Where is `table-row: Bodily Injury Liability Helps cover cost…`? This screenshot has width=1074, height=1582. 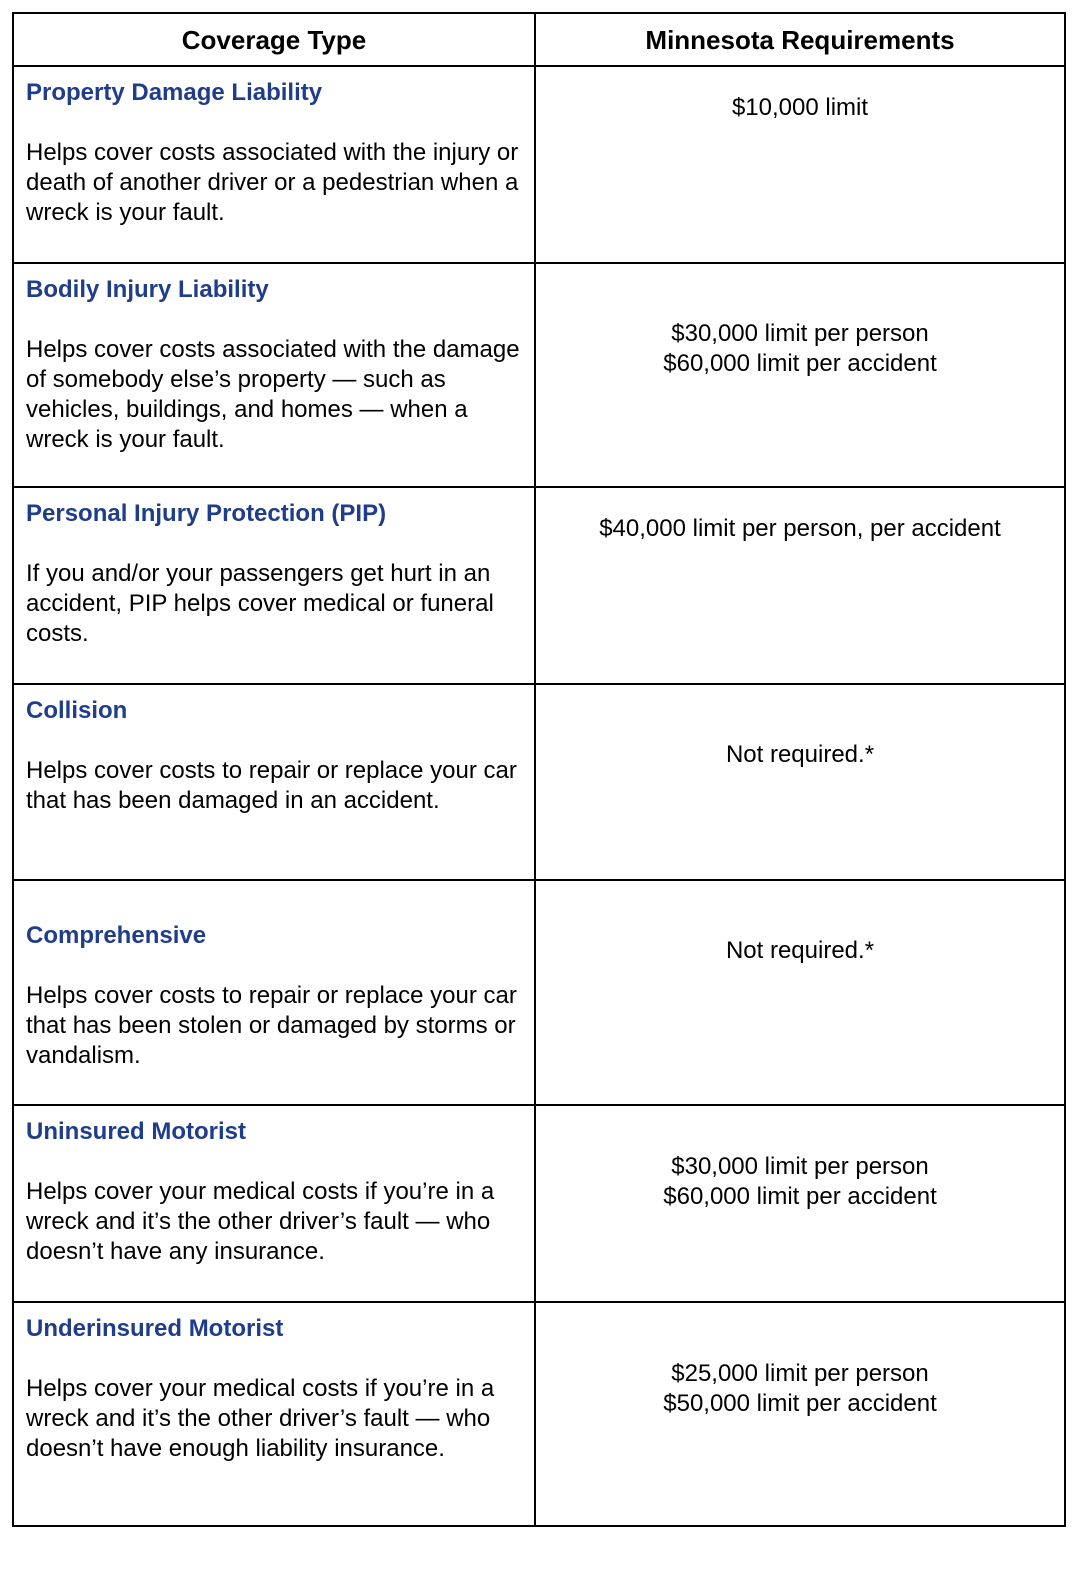 table-row: Bodily Injury Liability Helps cover cost… is located at coordinates (539, 375).